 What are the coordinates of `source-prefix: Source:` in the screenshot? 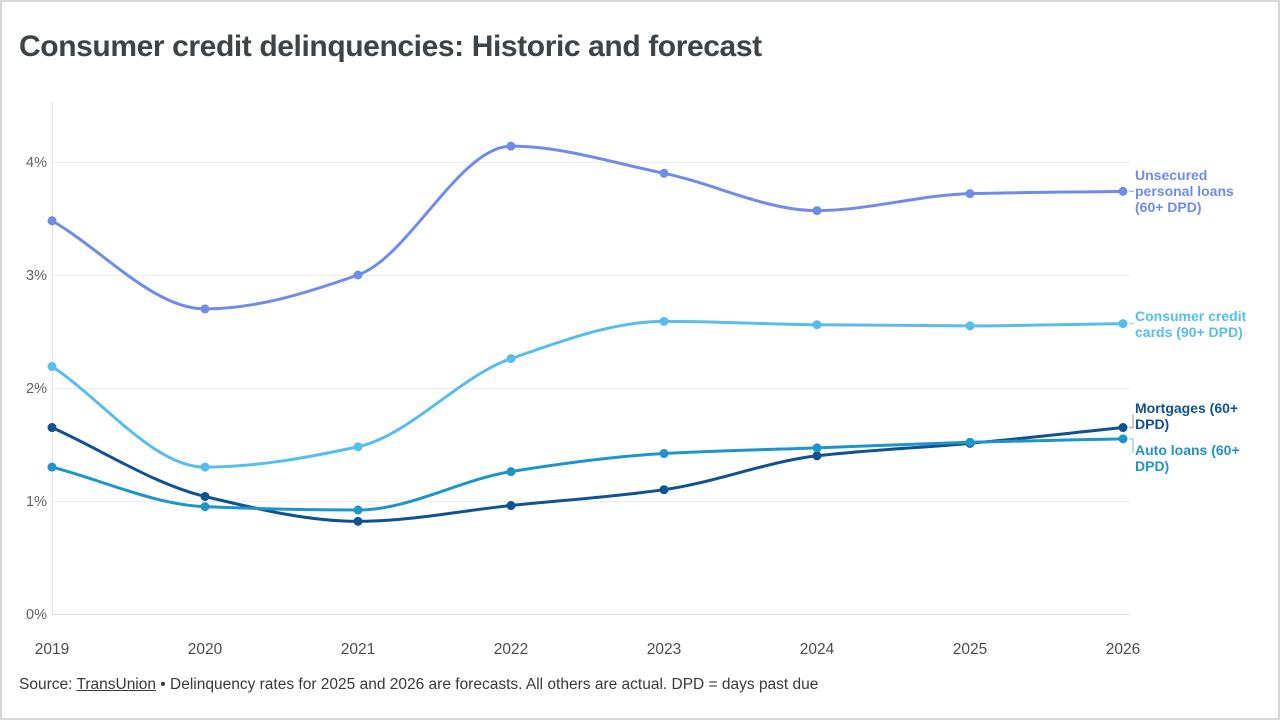 It's located at (48, 684).